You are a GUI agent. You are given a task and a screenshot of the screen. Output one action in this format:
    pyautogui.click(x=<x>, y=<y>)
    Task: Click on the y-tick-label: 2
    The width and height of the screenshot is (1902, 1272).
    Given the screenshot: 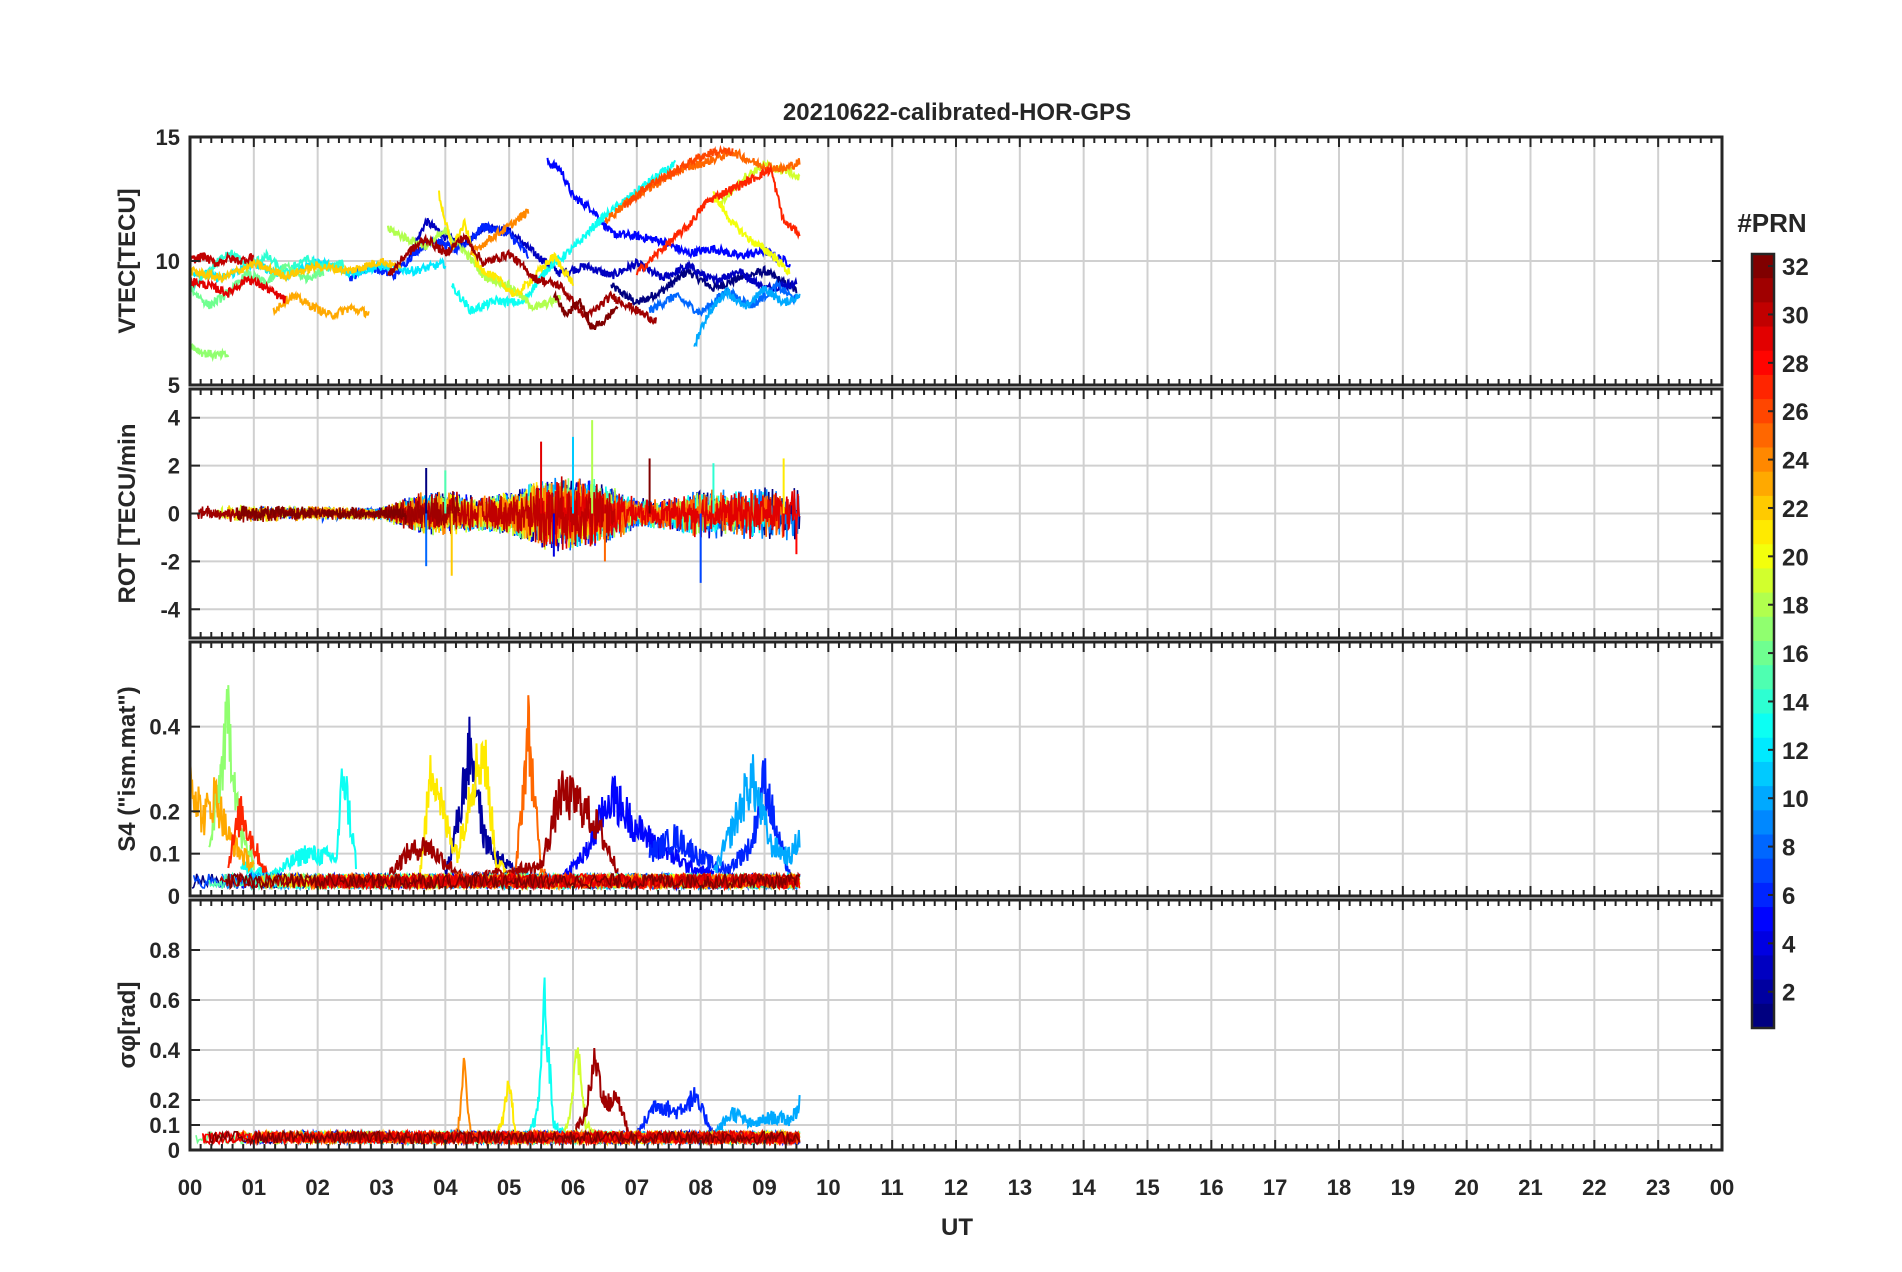 What is the action you would take?
    pyautogui.click(x=174, y=466)
    